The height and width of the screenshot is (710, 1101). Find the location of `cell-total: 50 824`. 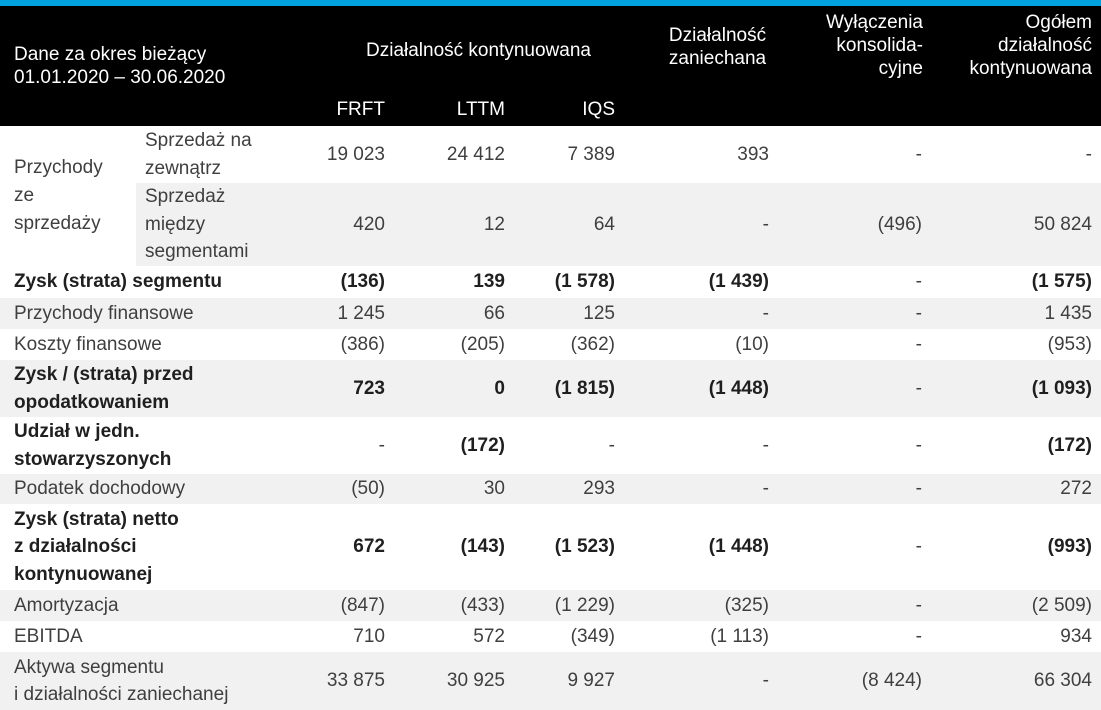

cell-total: 50 824 is located at coordinates (1062, 224).